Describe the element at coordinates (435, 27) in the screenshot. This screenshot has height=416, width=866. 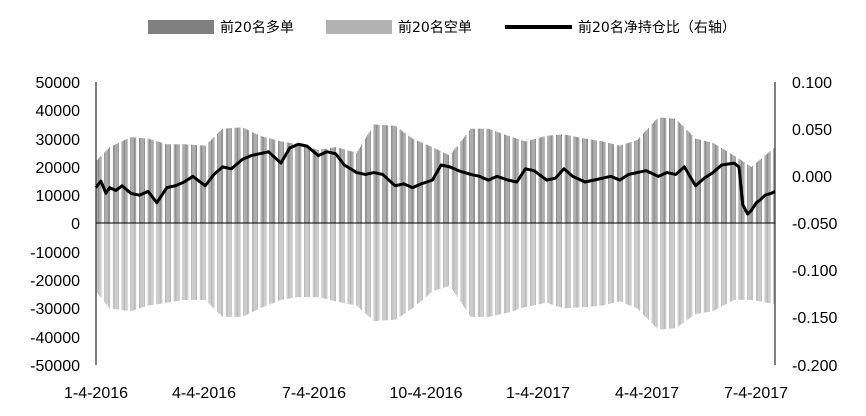
I see `legend-label-short: 前20名空单` at that location.